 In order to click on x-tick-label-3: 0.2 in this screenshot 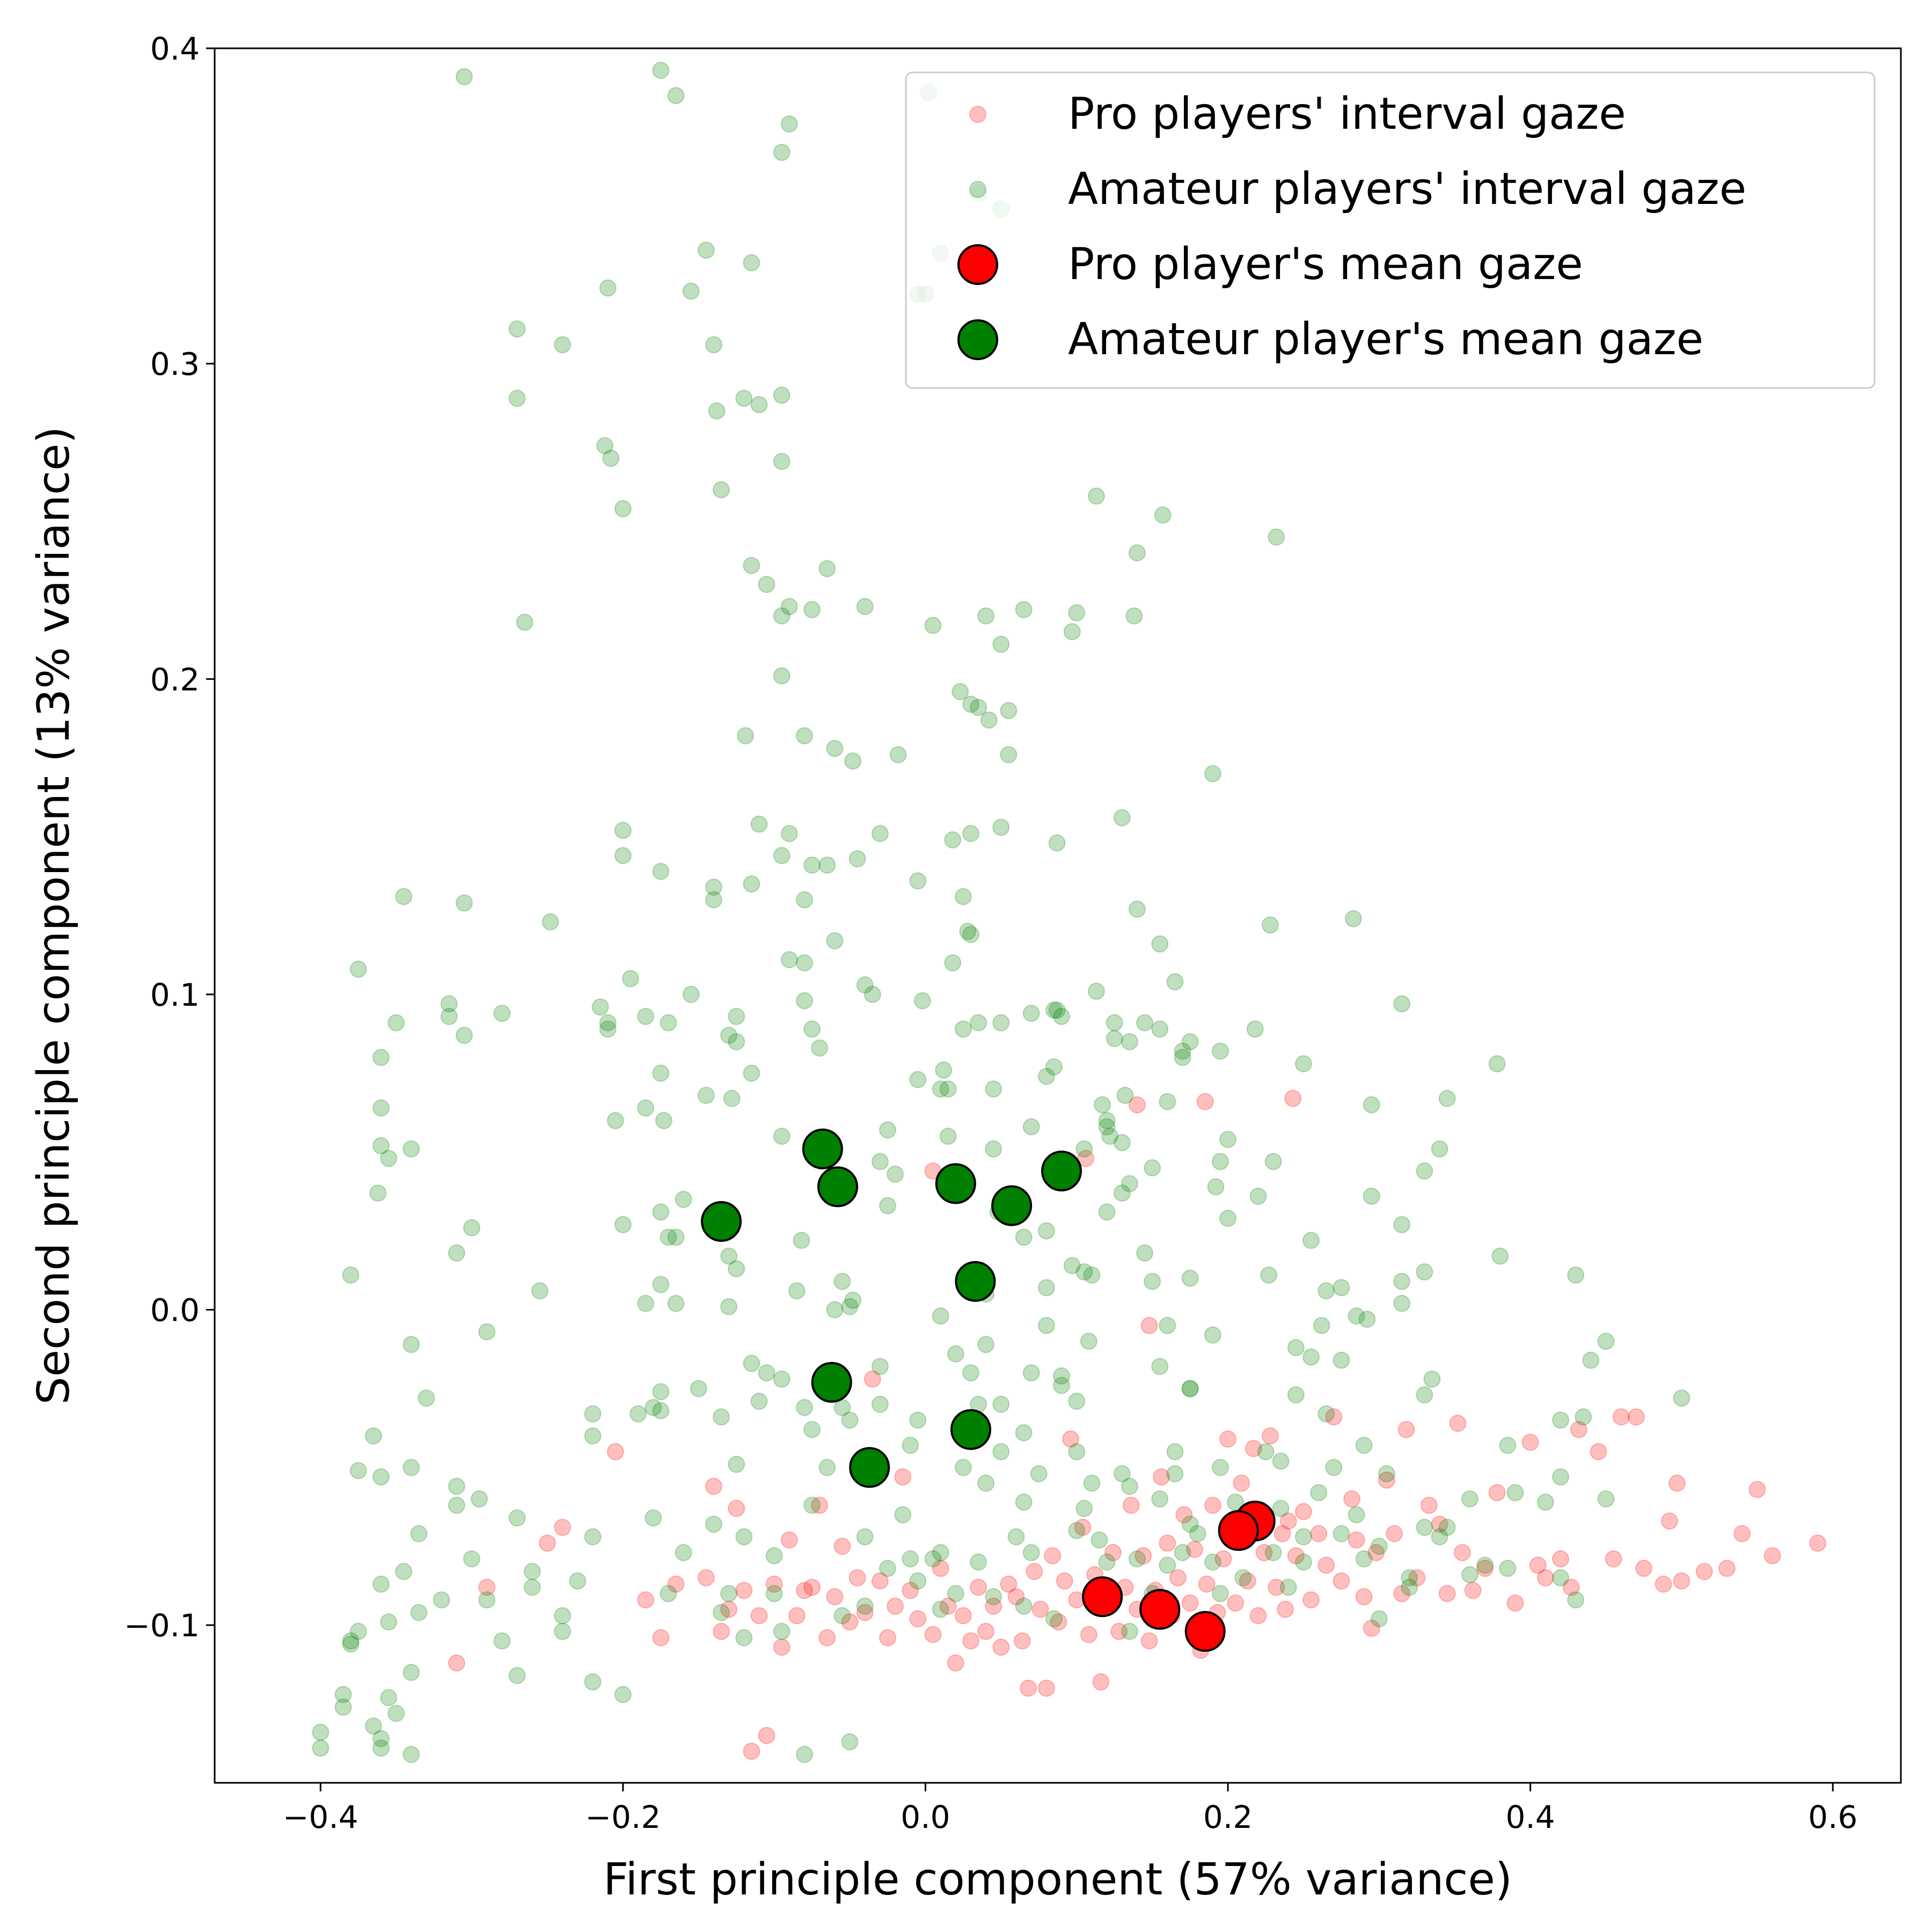, I will do `click(1228, 1817)`.